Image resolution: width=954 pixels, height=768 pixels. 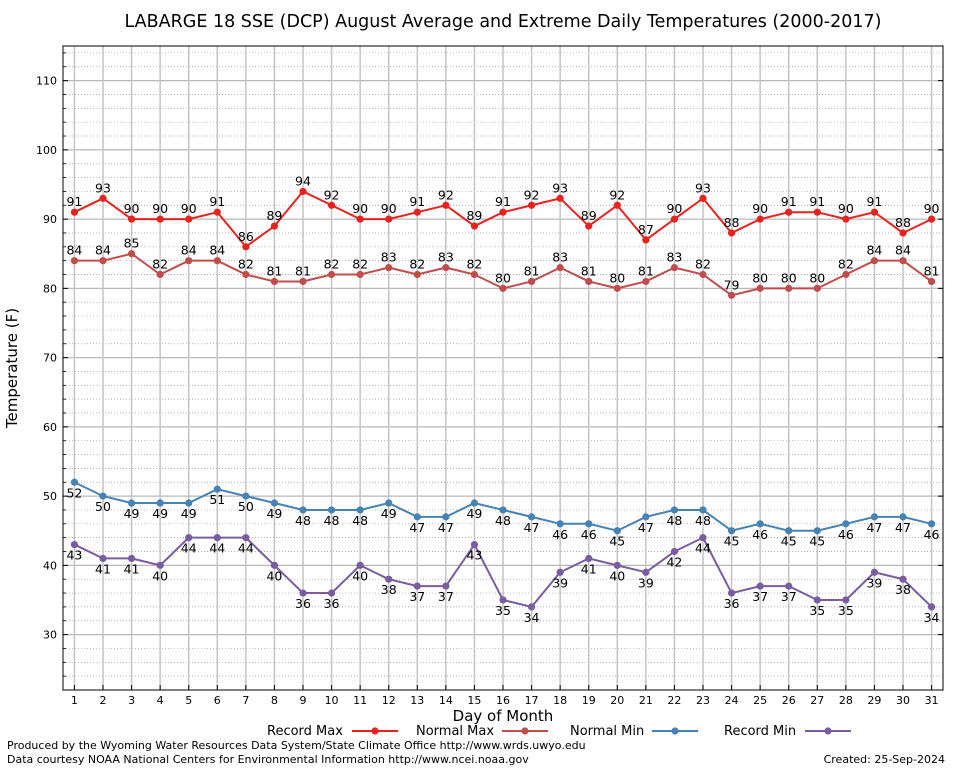 What do you see at coordinates (46, 150) in the screenshot?
I see `y-tick-label: 100` at bounding box center [46, 150].